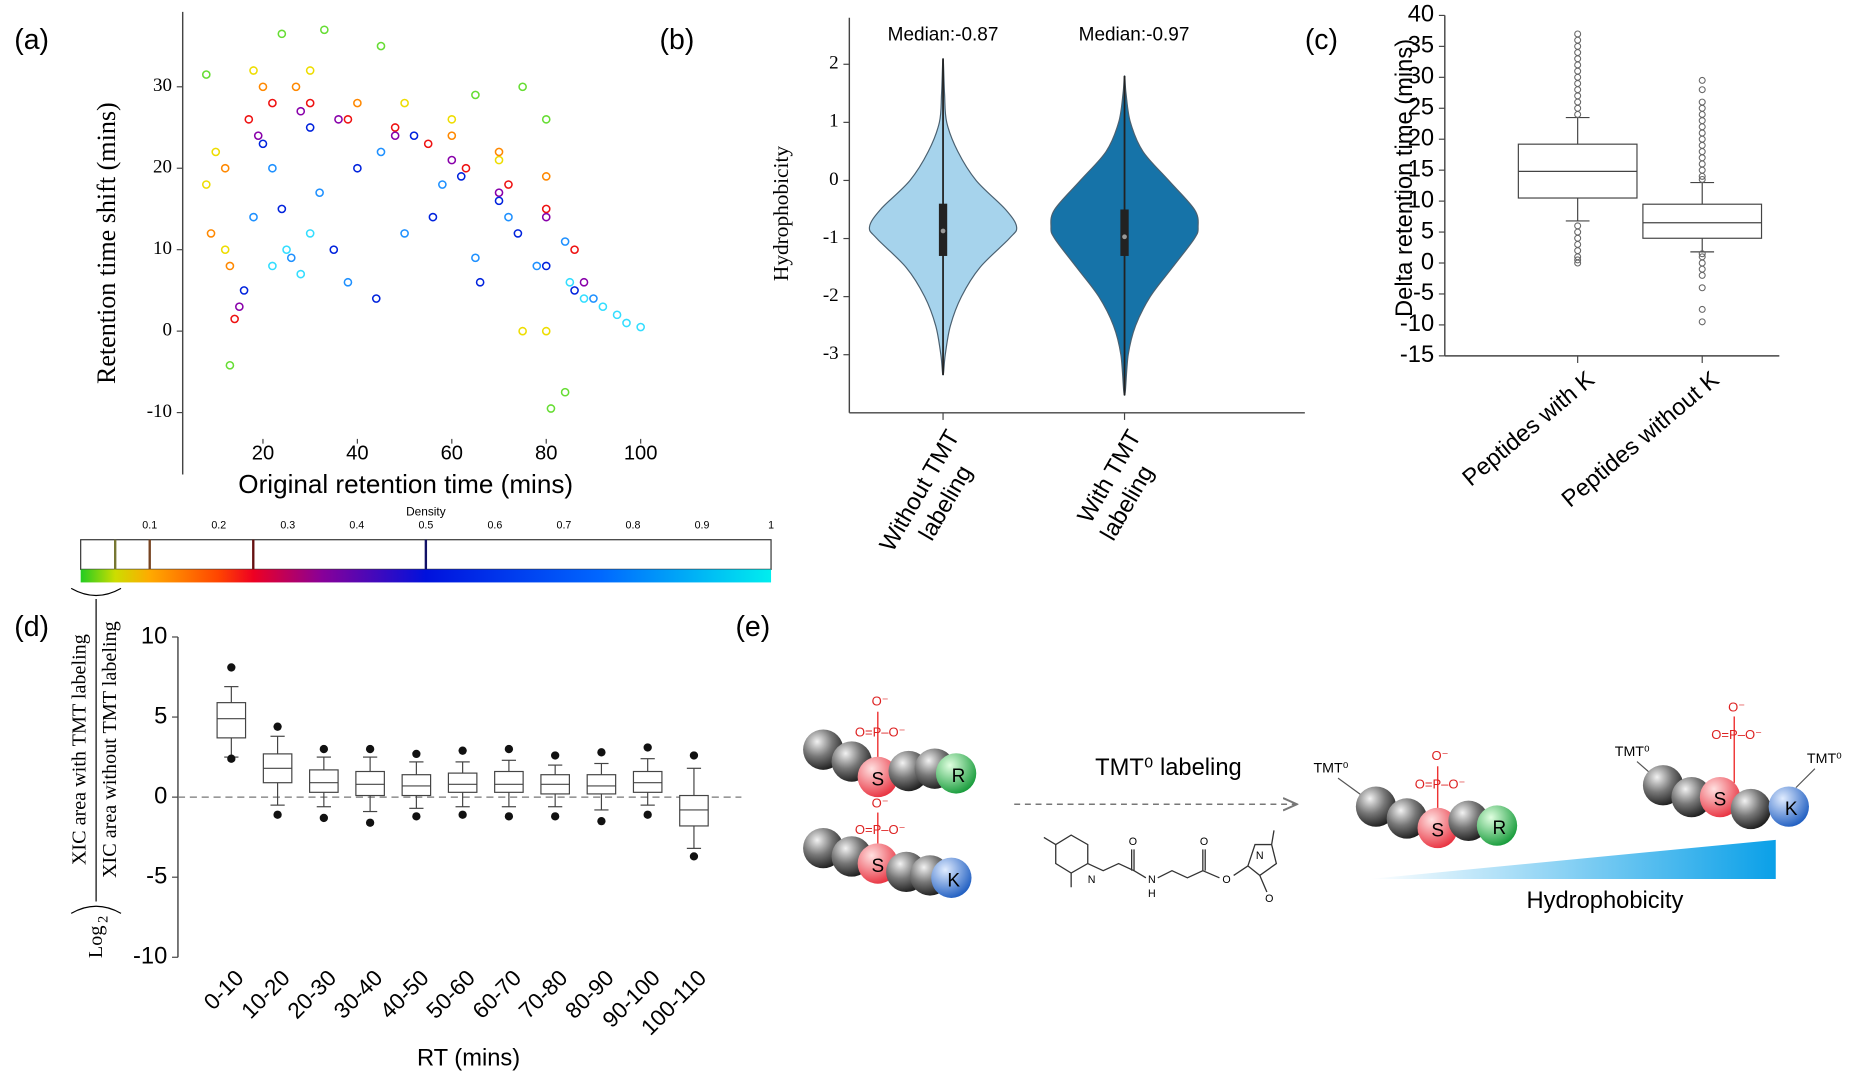  I want to click on colorbar, so click(426, 576).